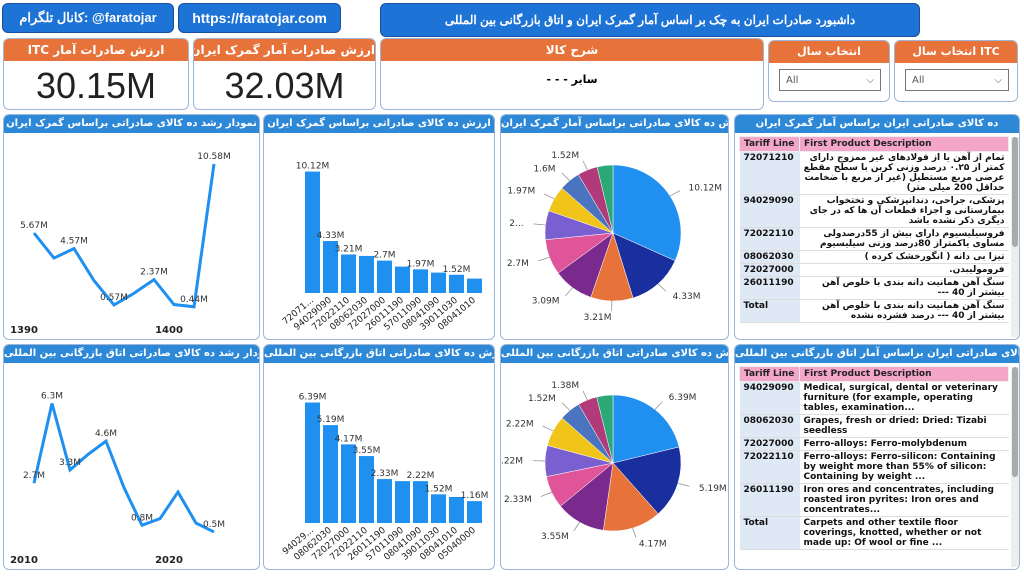 This screenshot has height=580, width=1024. I want to click on customs-export-kpi: ارزش صادرات آمار گمرک ایران 32.03M, so click(284, 74).